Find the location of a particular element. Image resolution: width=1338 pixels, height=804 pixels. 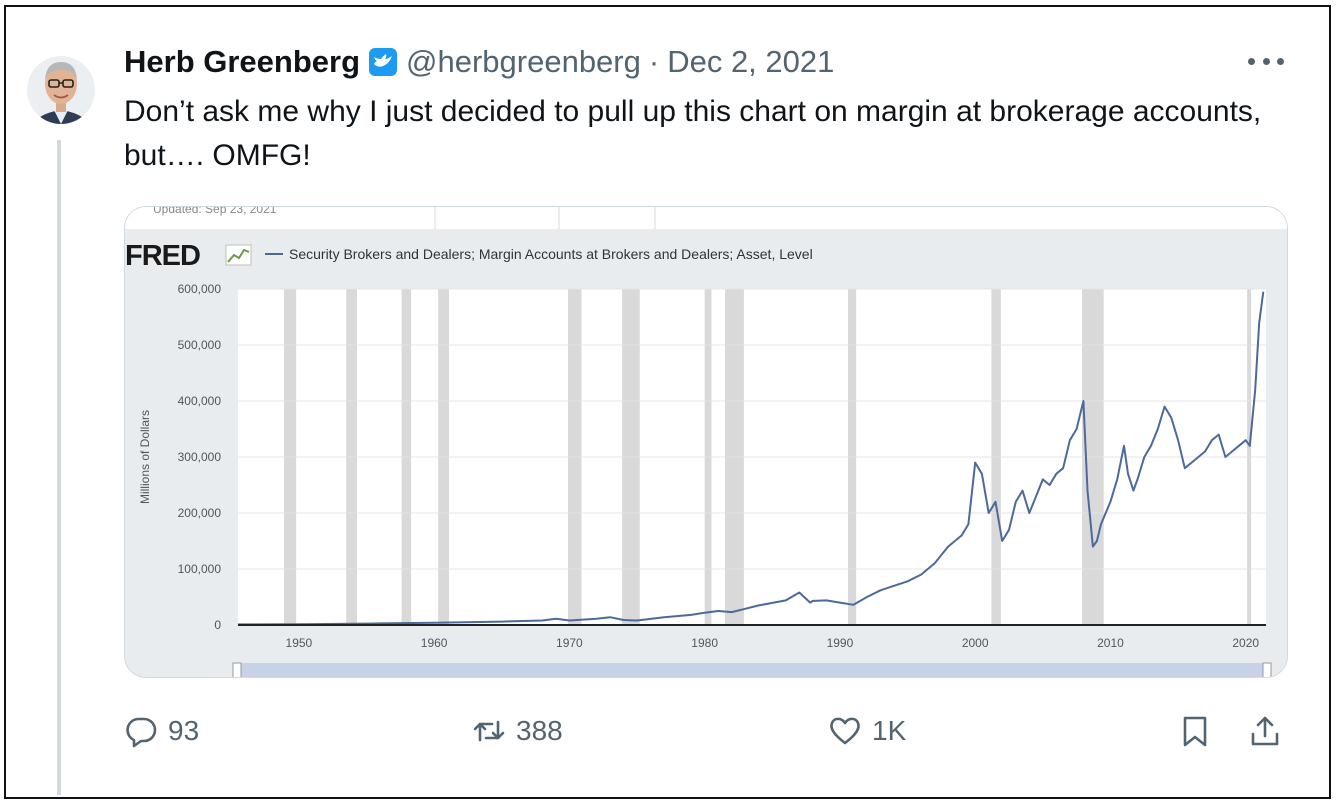

more-options-icon is located at coordinates (1266, 61).